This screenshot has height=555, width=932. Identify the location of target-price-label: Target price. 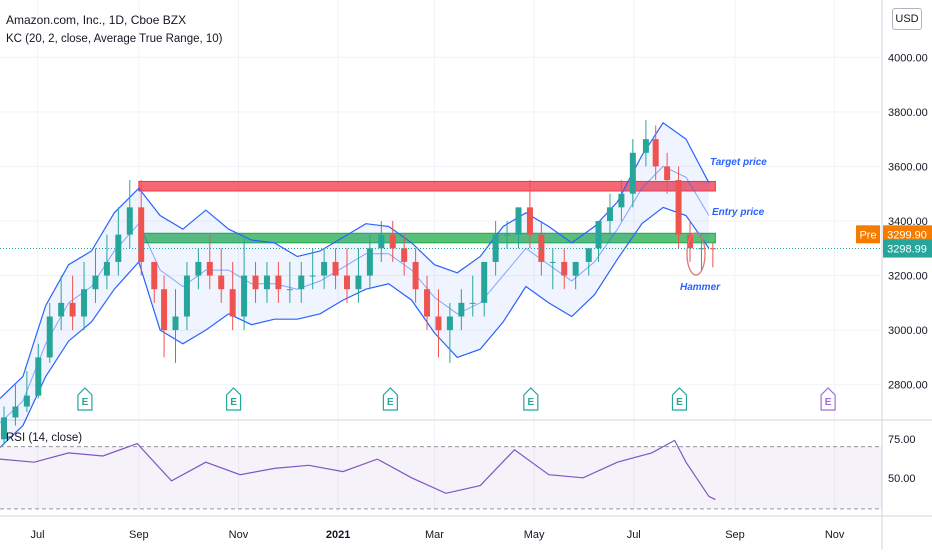
(738, 162).